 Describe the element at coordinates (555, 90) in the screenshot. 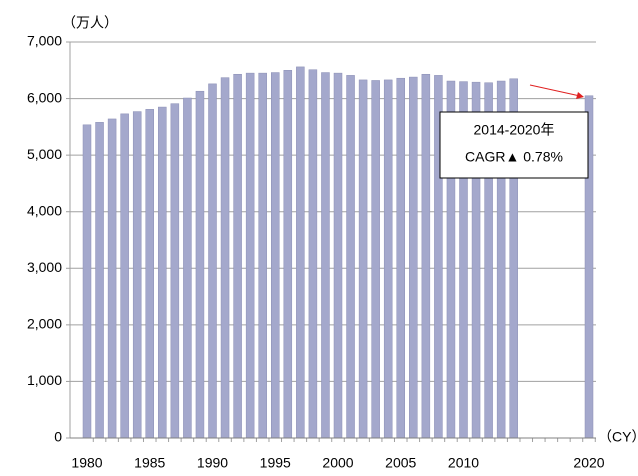

I see `arrow-line` at that location.